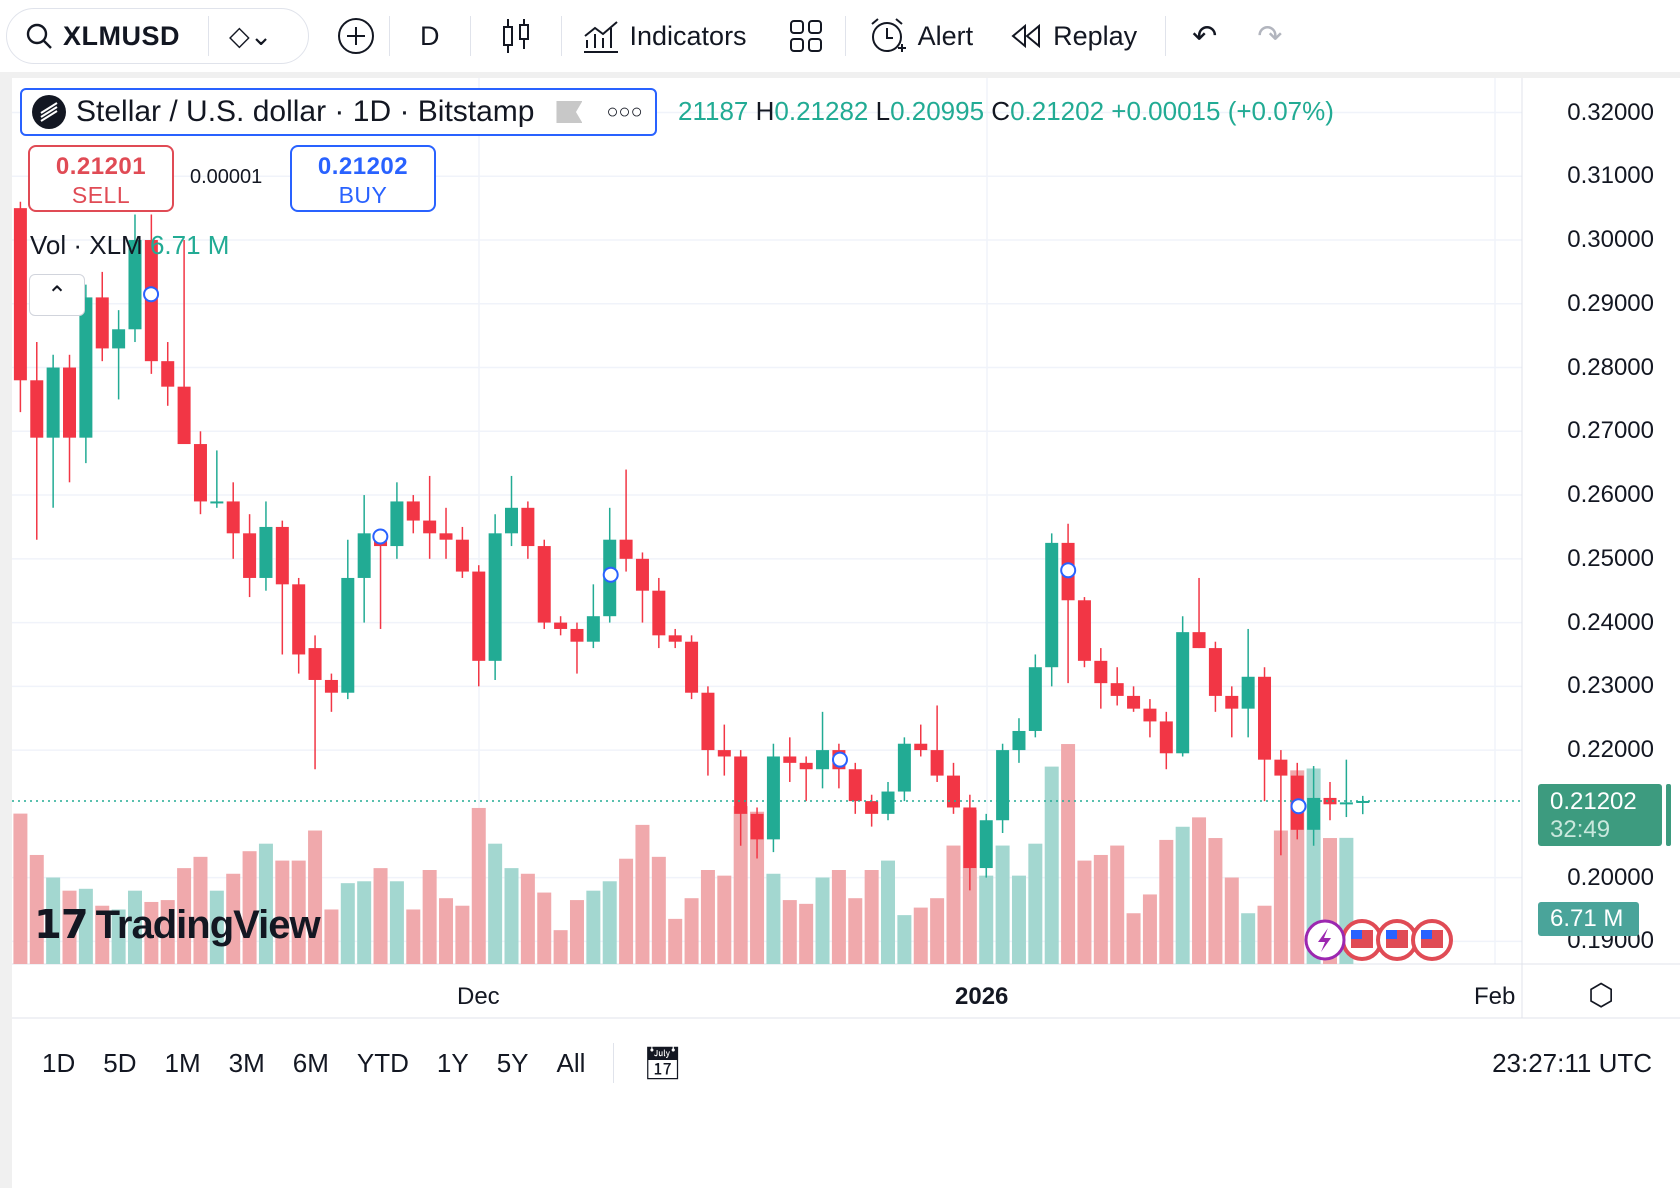 The image size is (1680, 1188). I want to click on range-ytd: YTD, so click(382, 1062).